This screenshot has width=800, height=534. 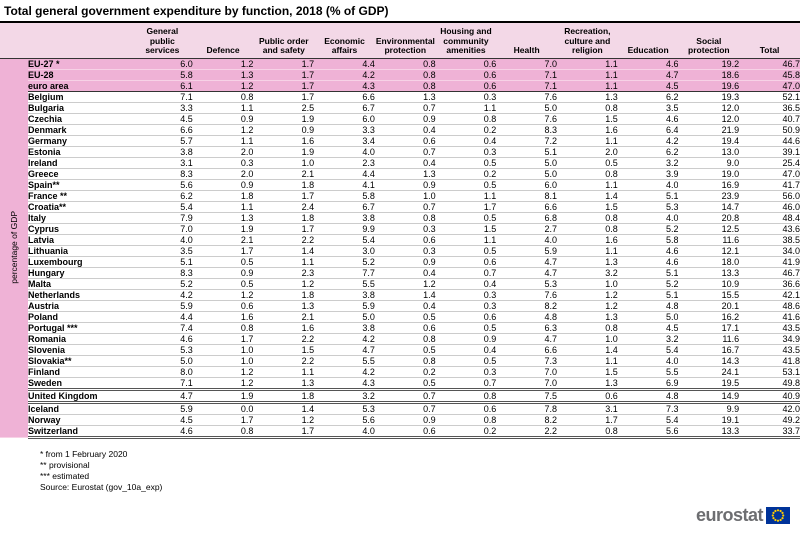 I want to click on cell-value: 3.8, so click(x=344, y=295).